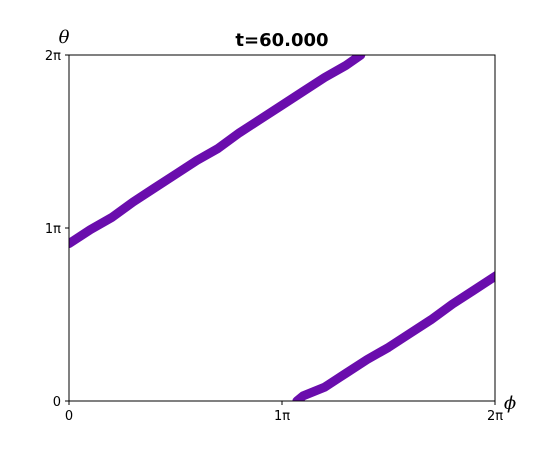 The image size is (550, 450). I want to click on y-tick-label: 1π, so click(53, 229).